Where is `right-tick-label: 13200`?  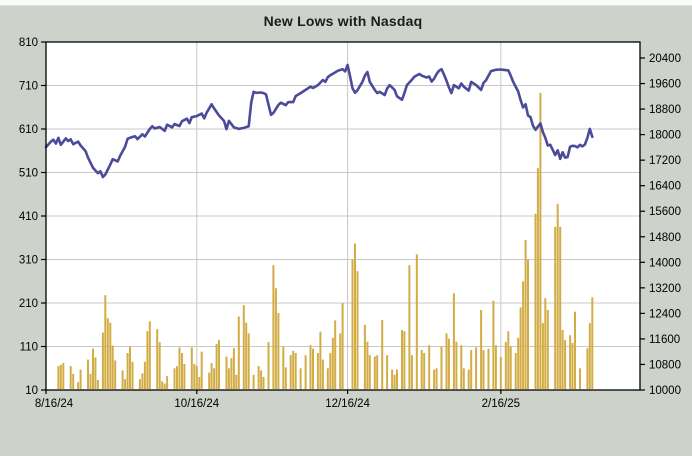 right-tick-label: 13200 is located at coordinates (665, 289).